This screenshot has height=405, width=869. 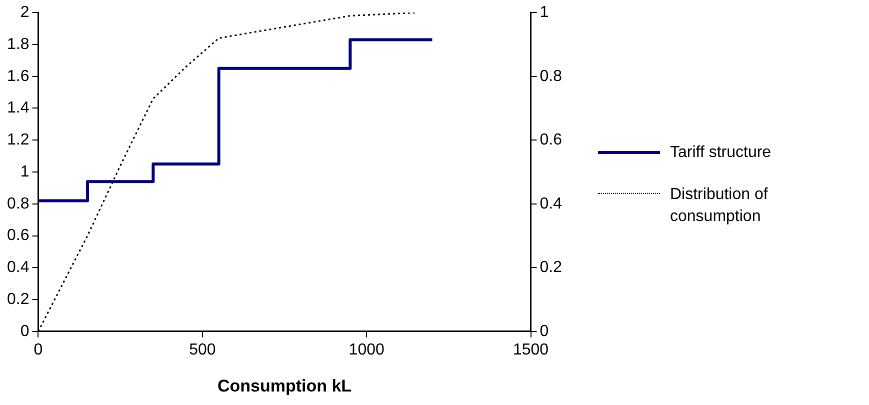 I want to click on y2-tick-label: 0.6, so click(x=551, y=140).